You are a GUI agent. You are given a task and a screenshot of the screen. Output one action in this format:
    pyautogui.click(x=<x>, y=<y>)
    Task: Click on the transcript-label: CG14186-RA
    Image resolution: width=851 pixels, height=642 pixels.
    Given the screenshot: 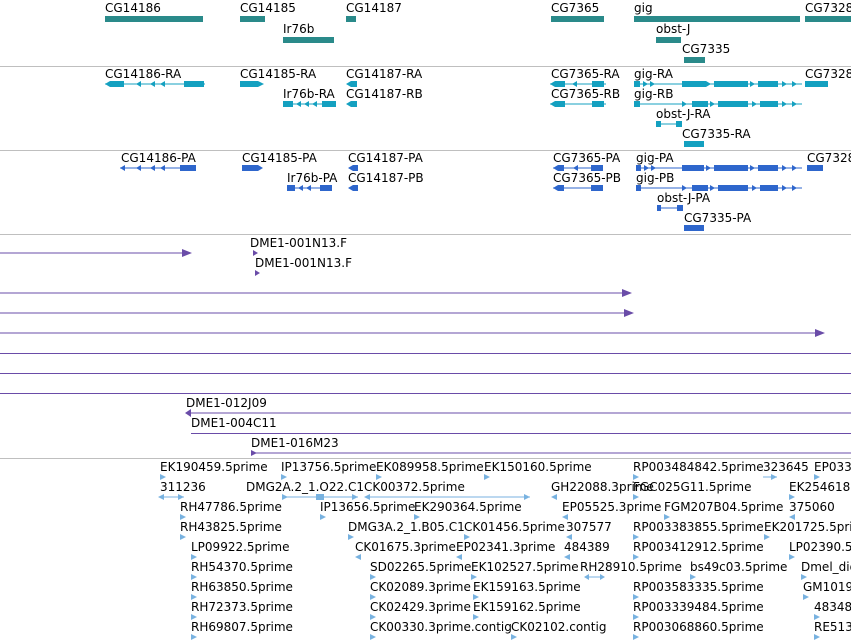 What is the action you would take?
    pyautogui.click(x=143, y=74)
    